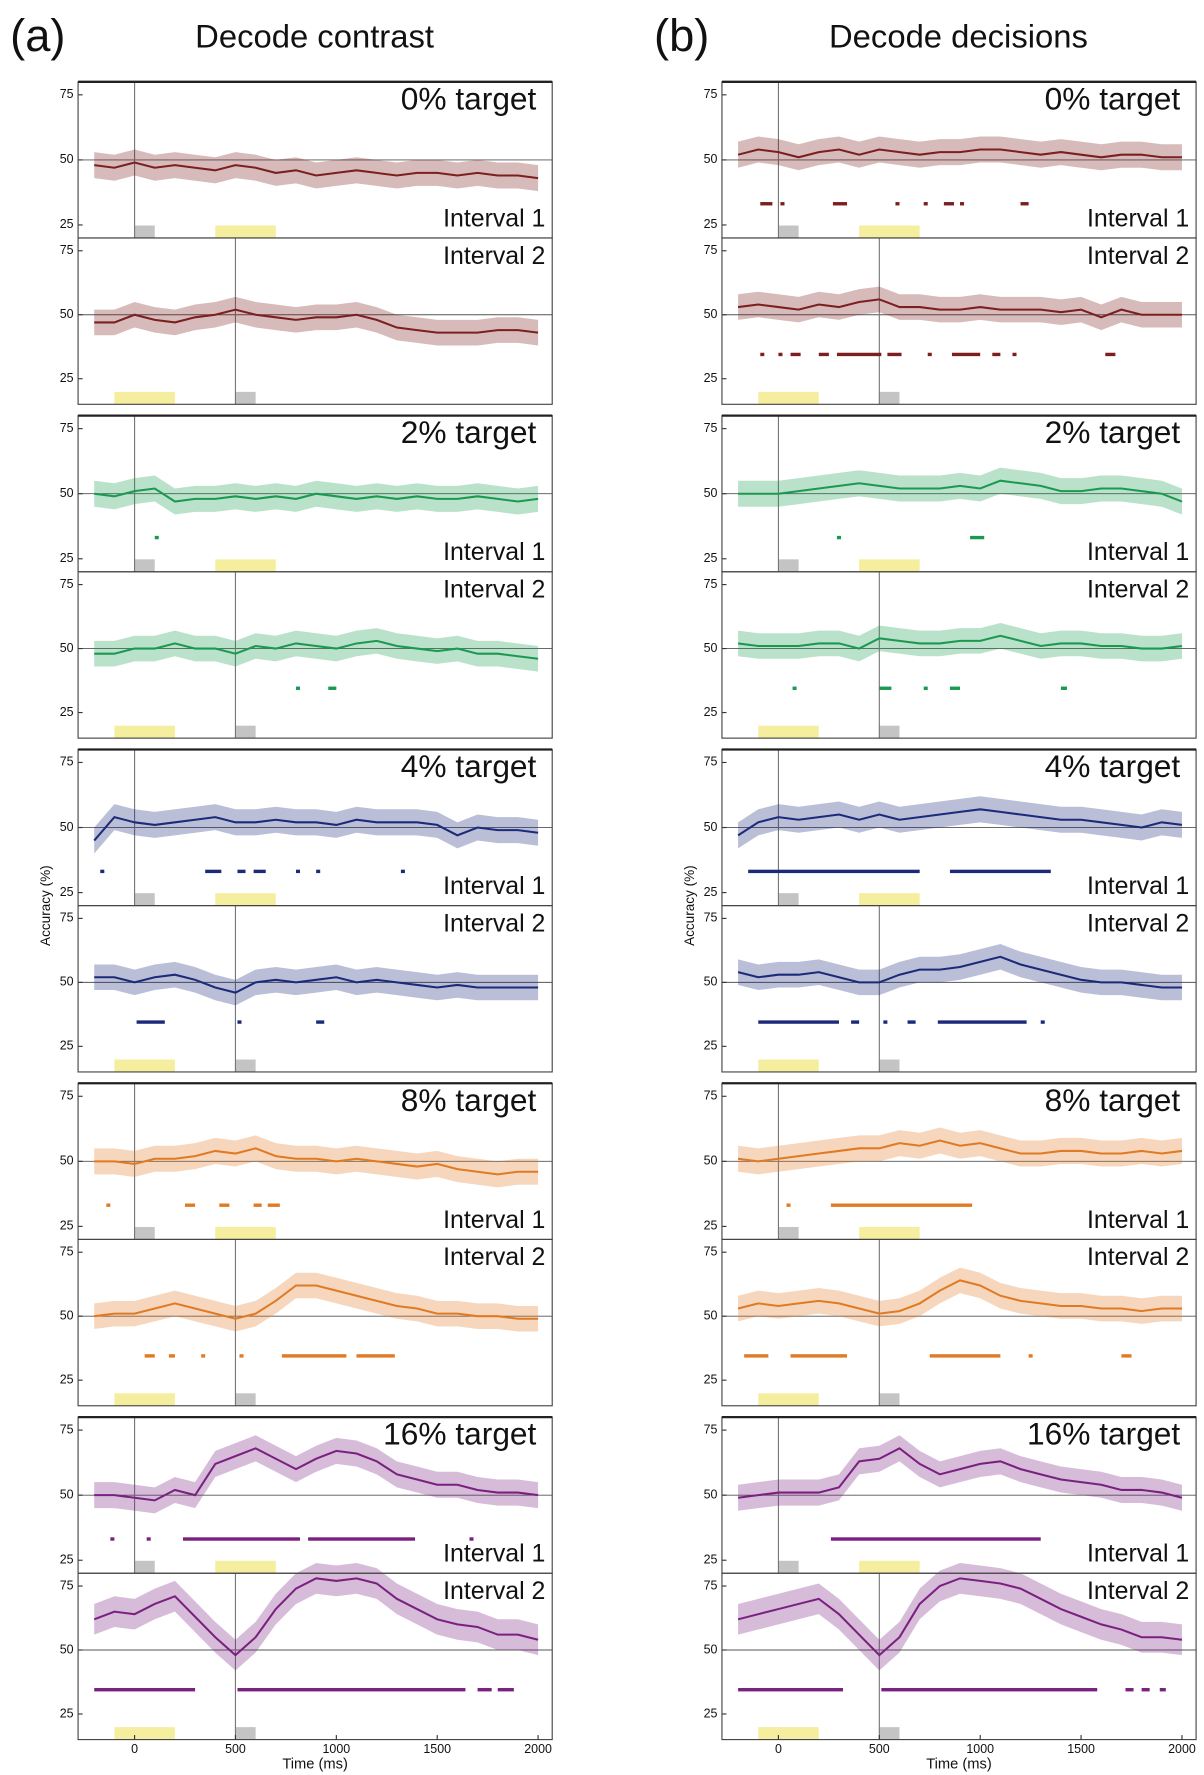  Describe the element at coordinates (469, 98) in the screenshot. I see `panel-title: 0% target` at that location.